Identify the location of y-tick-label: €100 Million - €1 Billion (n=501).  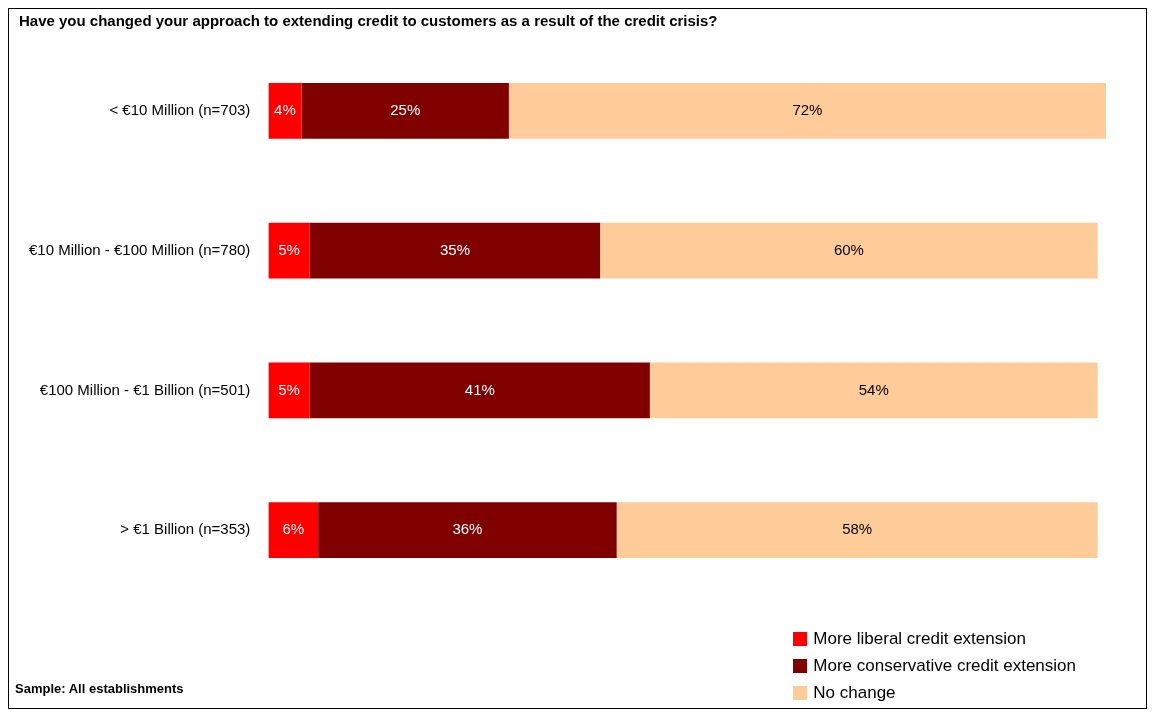
(145, 389).